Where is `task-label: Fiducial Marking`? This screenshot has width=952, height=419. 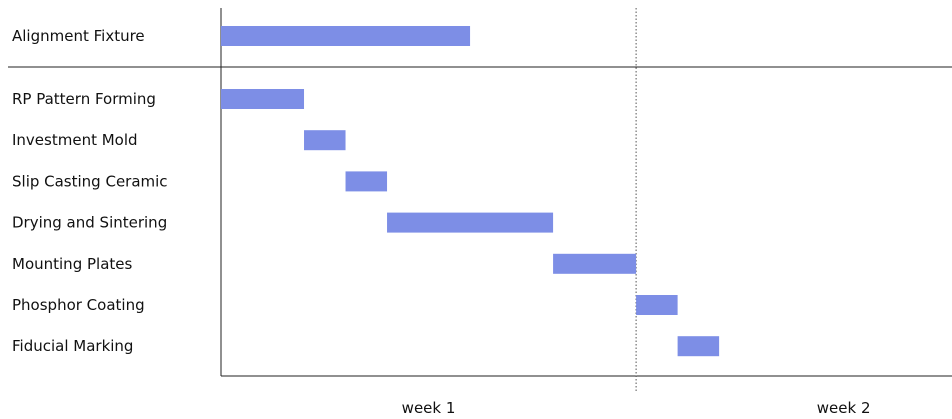 task-label: Fiducial Marking is located at coordinates (72, 346).